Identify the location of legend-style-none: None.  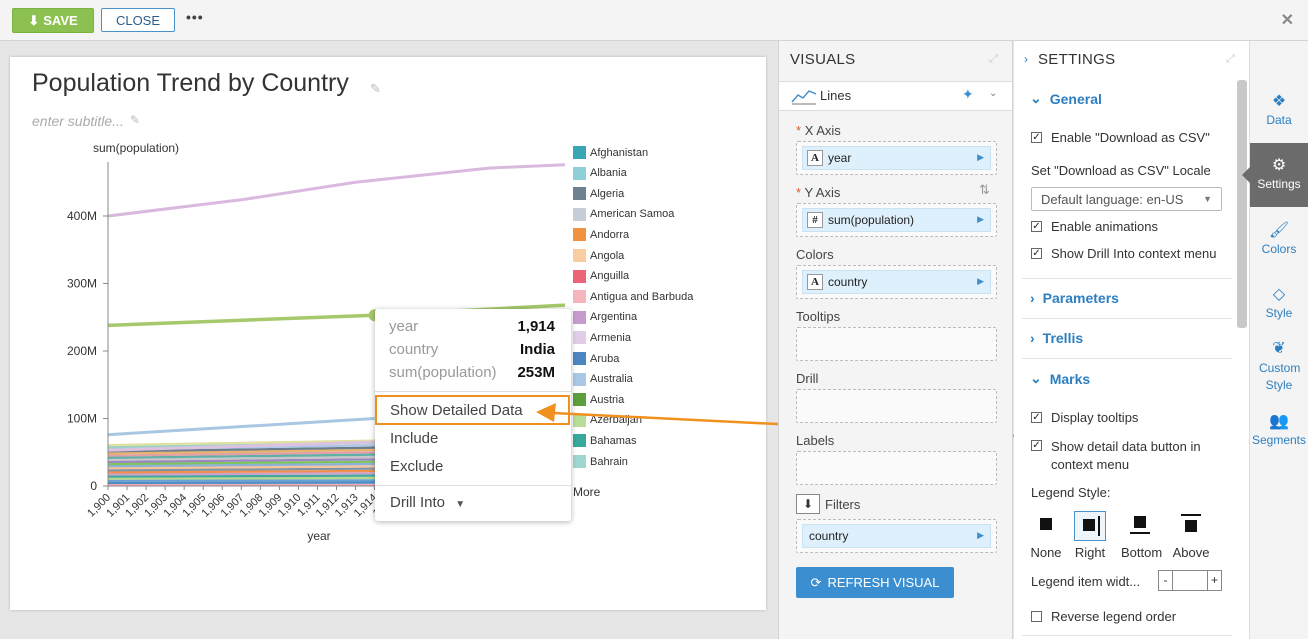
(1046, 535).